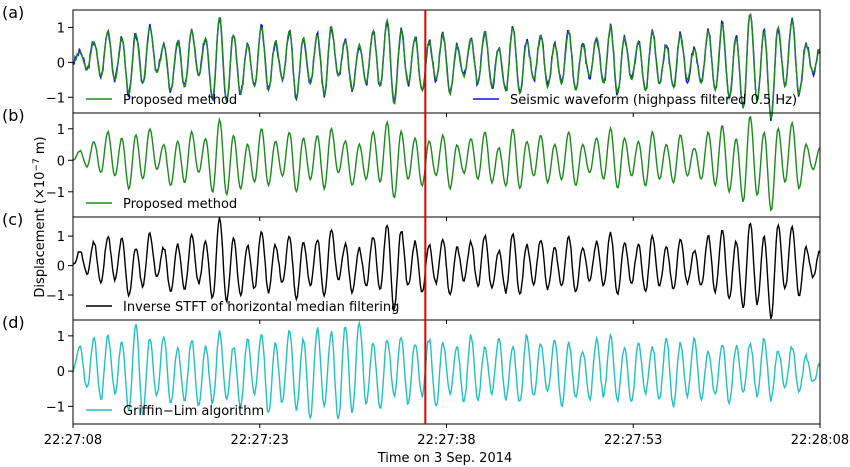 Image resolution: width=850 pixels, height=467 pixels. Describe the element at coordinates (445, 458) in the screenshot. I see `x-axis-label: Time on 3 Sep. 2014` at that location.